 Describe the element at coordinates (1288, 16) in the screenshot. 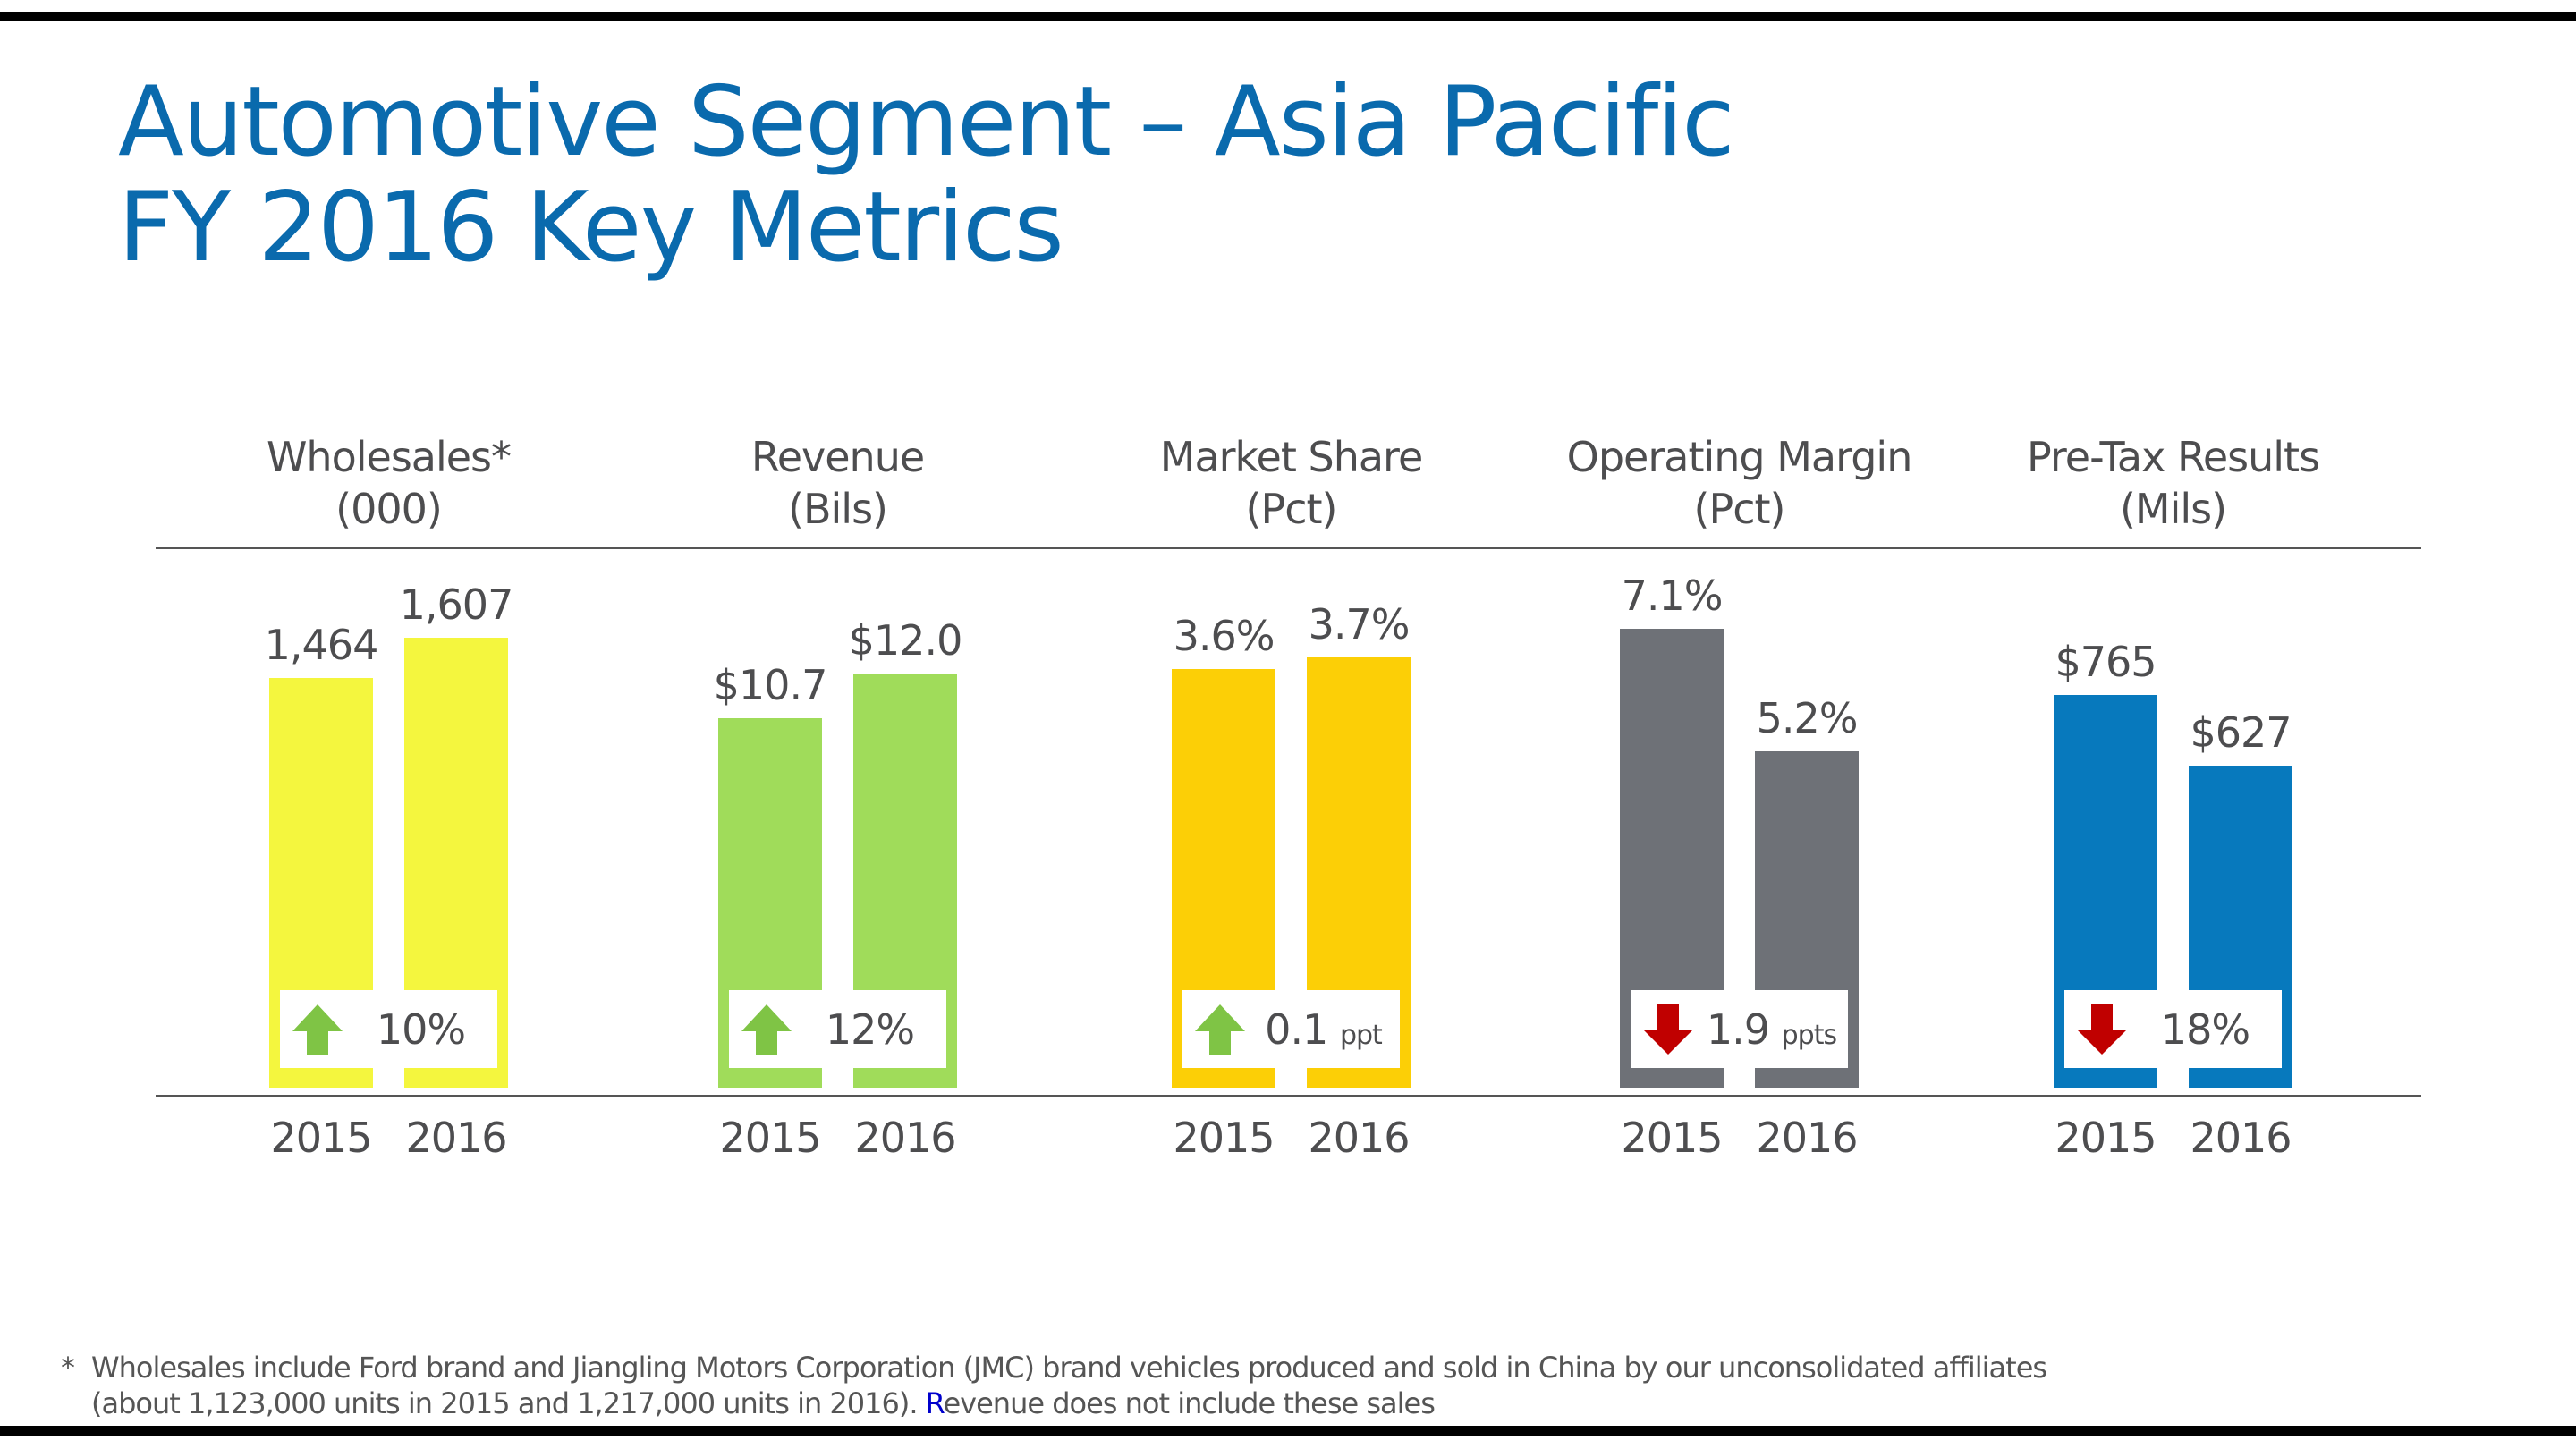

I see `top-rule` at that location.